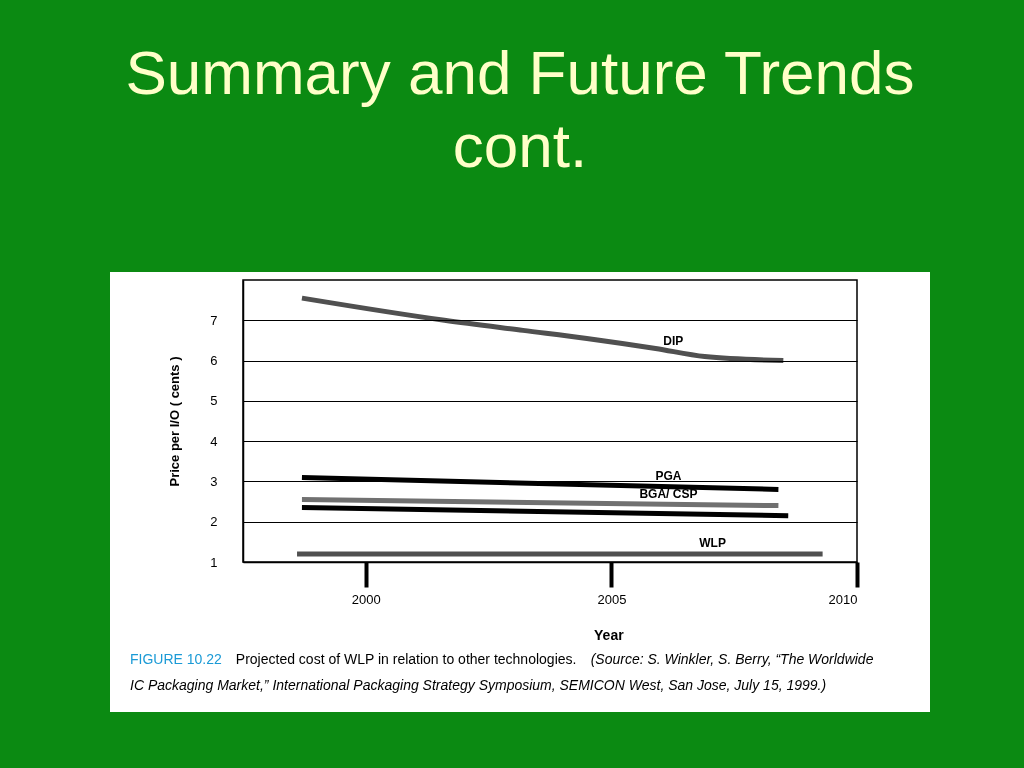 The height and width of the screenshot is (768, 1024). Describe the element at coordinates (668, 476) in the screenshot. I see `series-label: PGA` at that location.